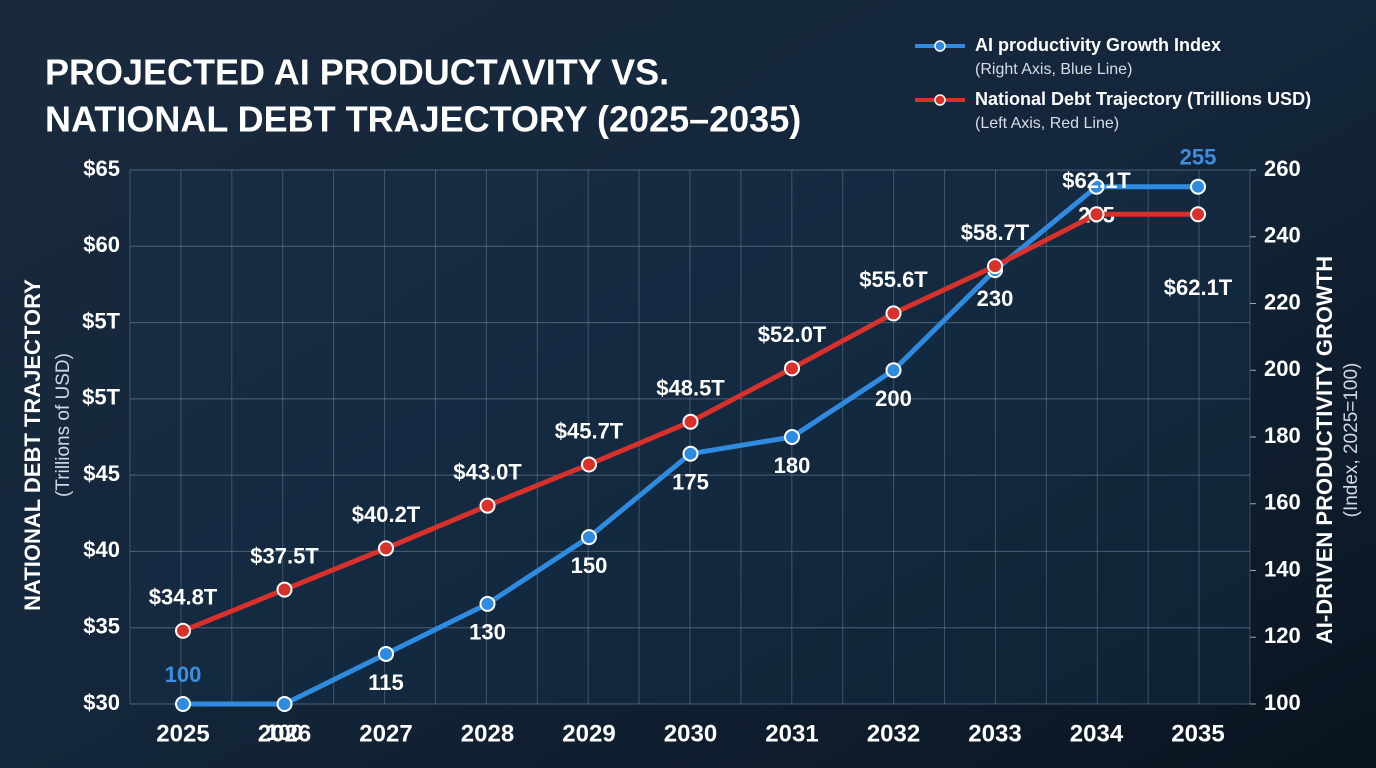 Image resolution: width=1376 pixels, height=768 pixels. What do you see at coordinates (589, 565) in the screenshot?
I see `data-label: 150` at bounding box center [589, 565].